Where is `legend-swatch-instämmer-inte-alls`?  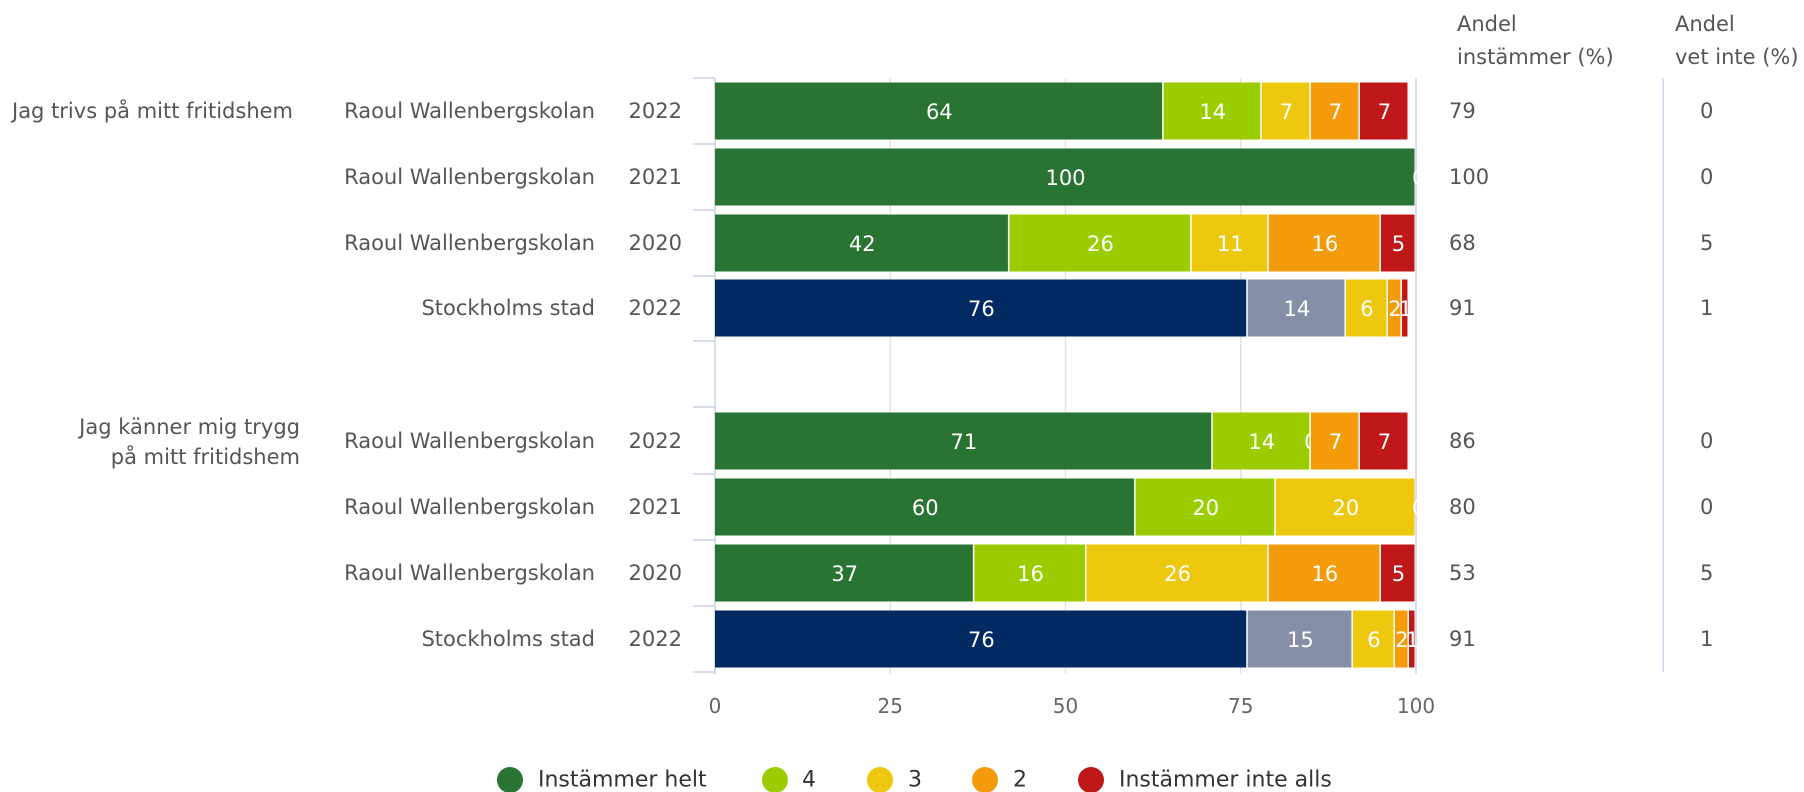 legend-swatch-instämmer-inte-alls is located at coordinates (1091, 779).